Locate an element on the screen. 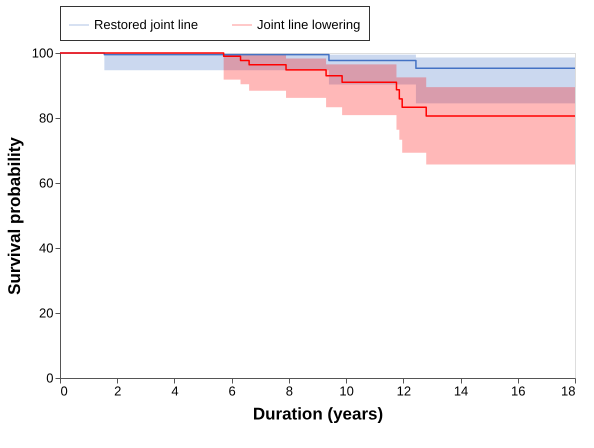 This screenshot has height=448, width=594. x-tick-label: 8 is located at coordinates (290, 391).